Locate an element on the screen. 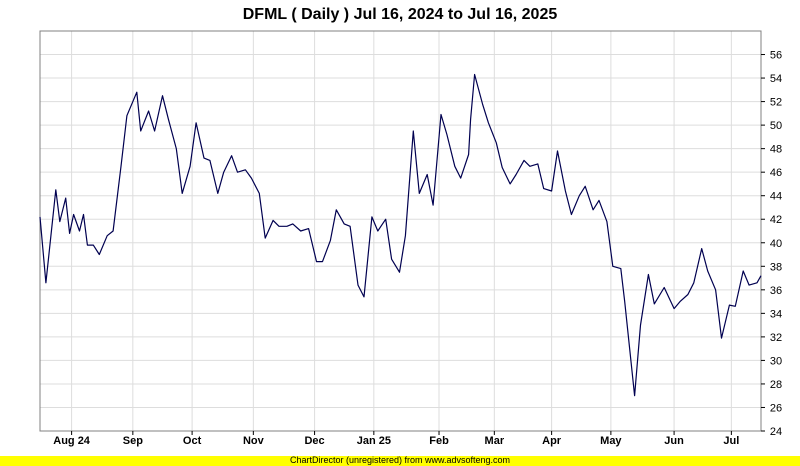 The width and height of the screenshot is (800, 466). x-tick-label: Aug 24 is located at coordinates (72, 441).